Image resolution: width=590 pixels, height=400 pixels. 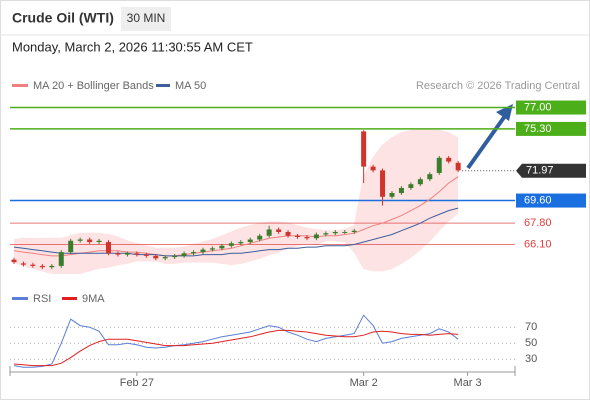 What do you see at coordinates (538, 129) in the screenshot?
I see `level-label: 75.30` at bounding box center [538, 129].